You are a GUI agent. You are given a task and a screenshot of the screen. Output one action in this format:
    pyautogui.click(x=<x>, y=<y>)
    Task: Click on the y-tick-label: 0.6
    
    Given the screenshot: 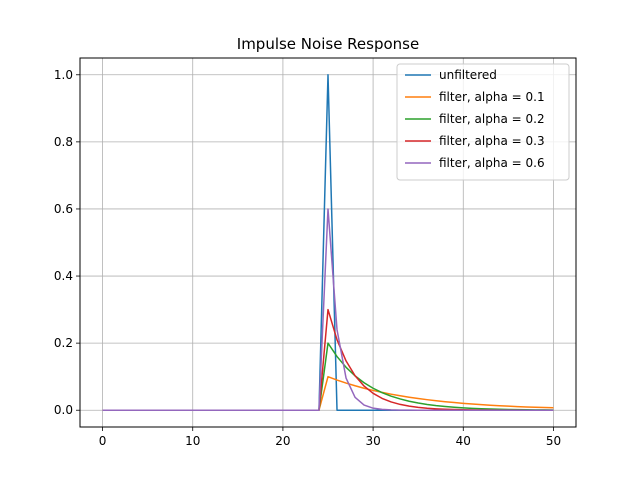 What is the action you would take?
    pyautogui.click(x=63, y=209)
    